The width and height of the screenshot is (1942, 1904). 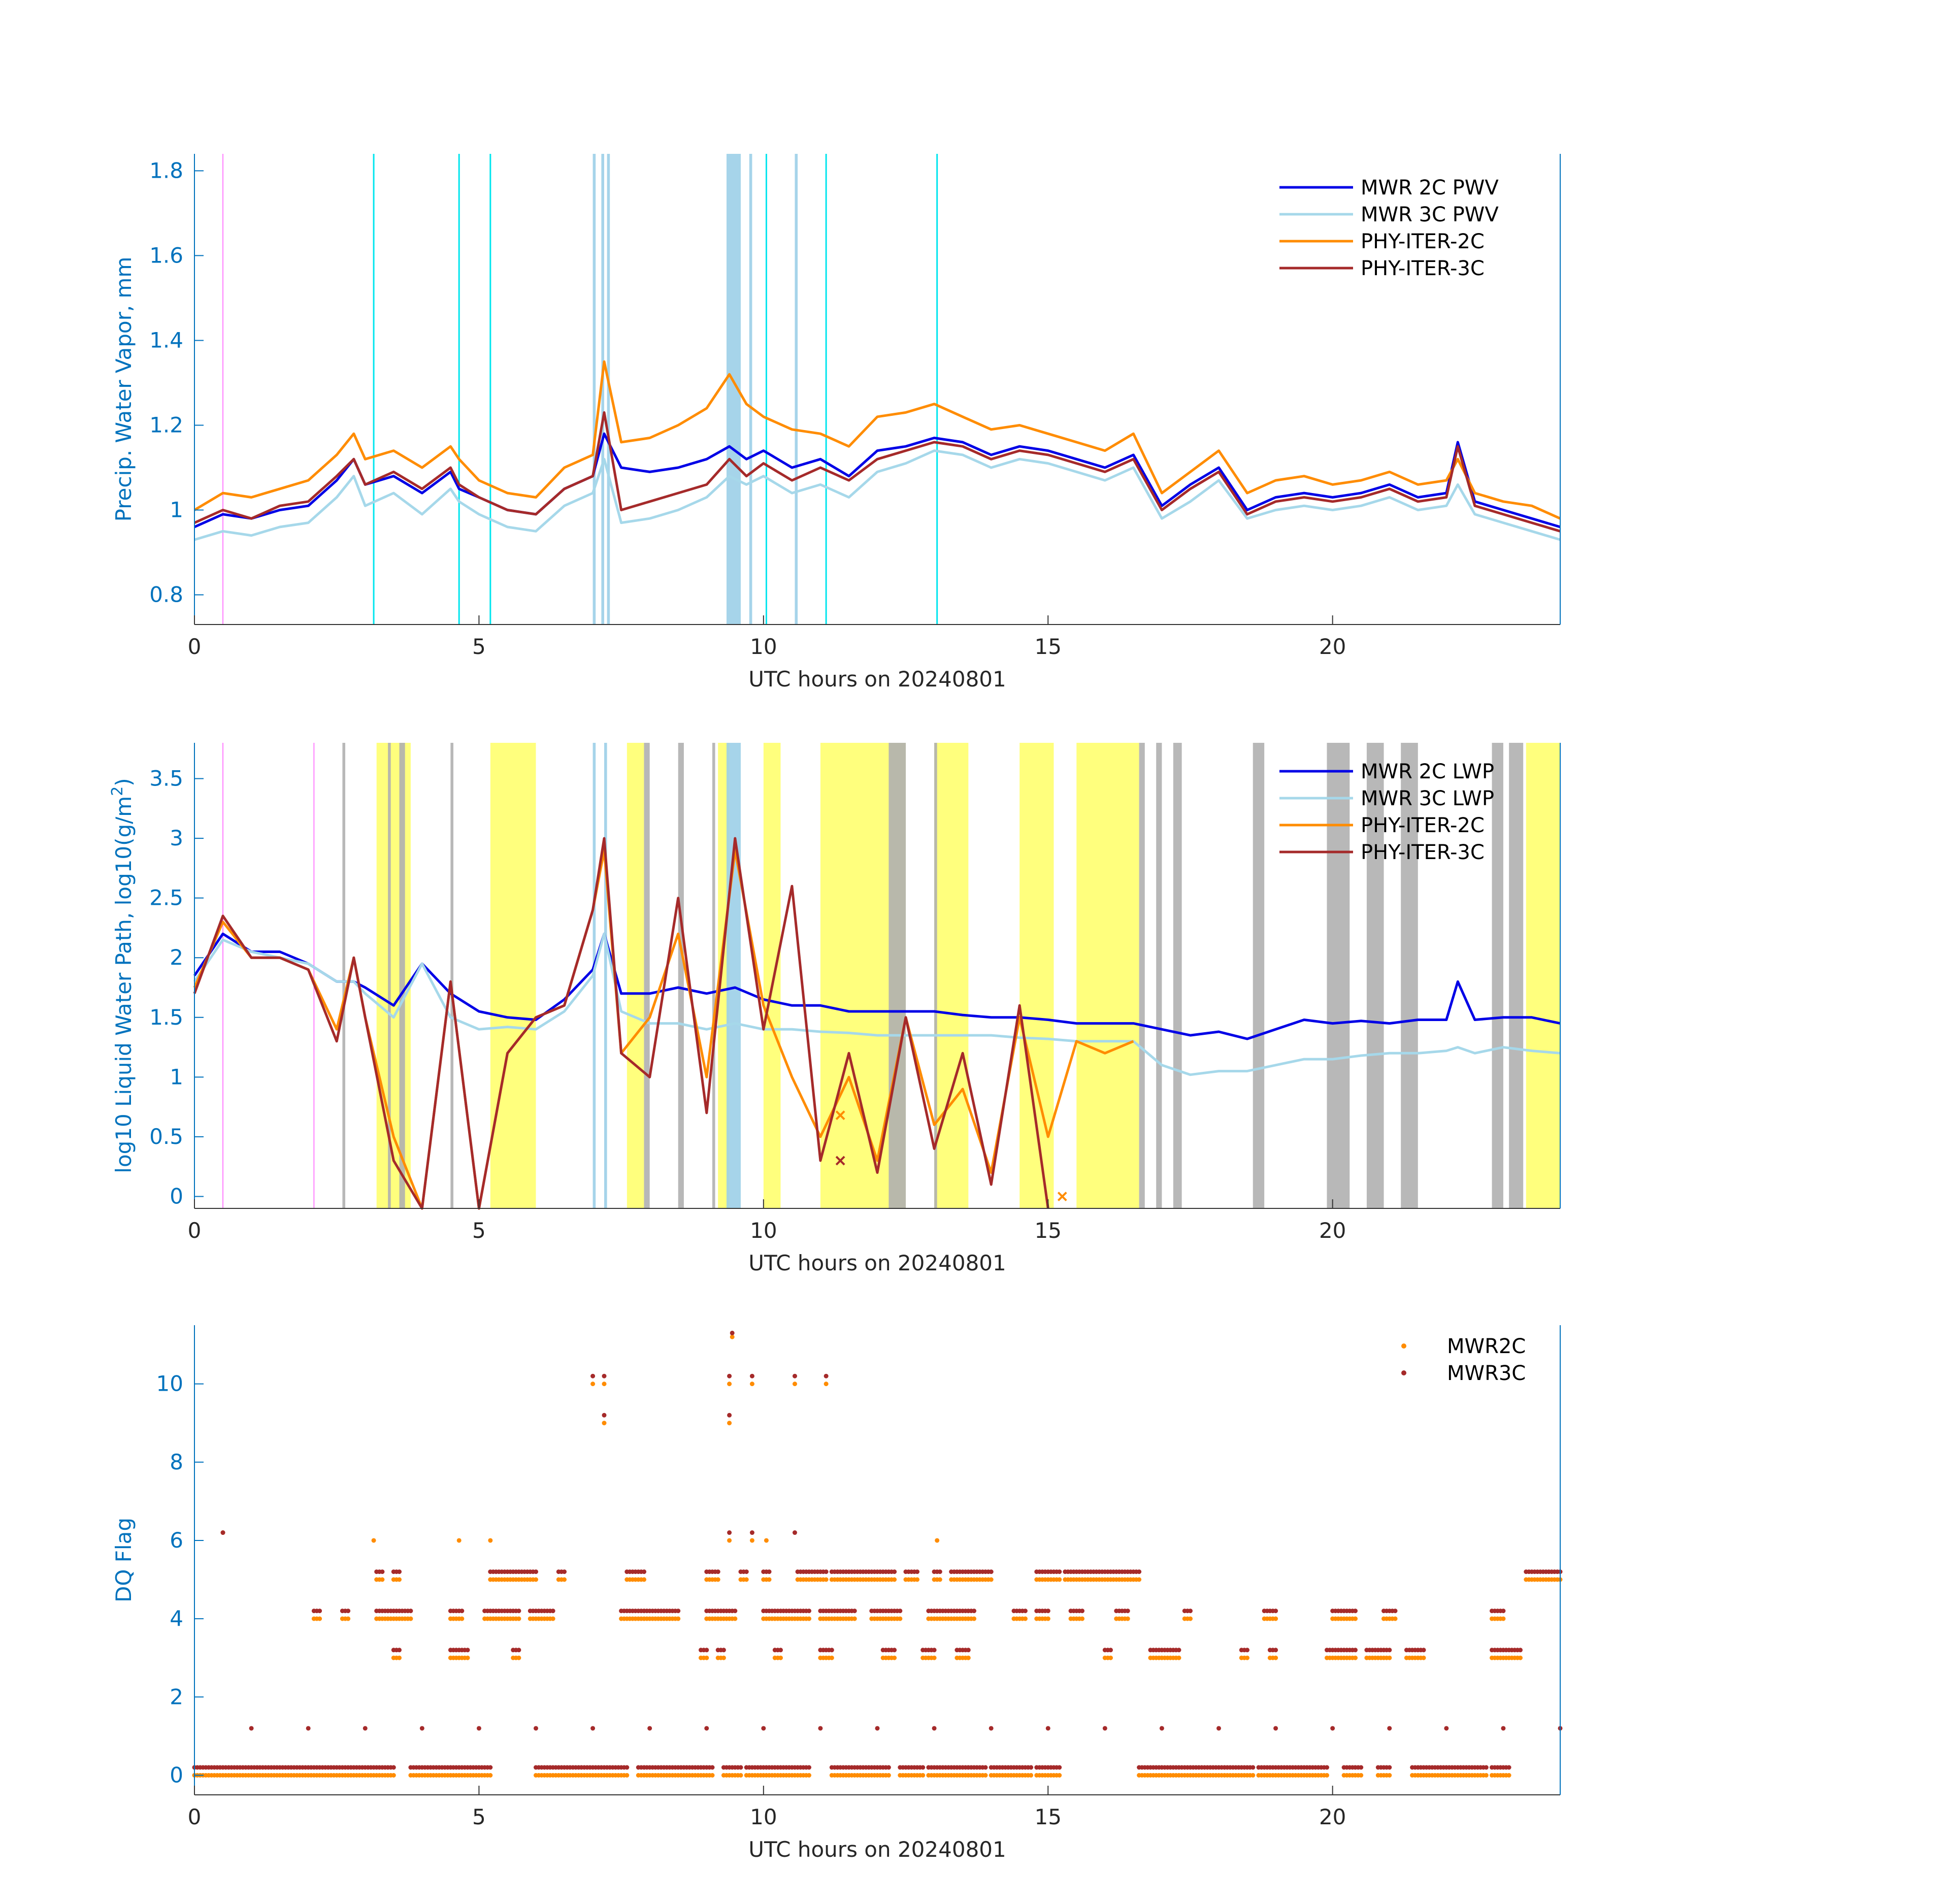 What do you see at coordinates (123, 976) in the screenshot?
I see `lwp-y-axis-label: log10 Liquid Water Path, log10(g/m2)` at bounding box center [123, 976].